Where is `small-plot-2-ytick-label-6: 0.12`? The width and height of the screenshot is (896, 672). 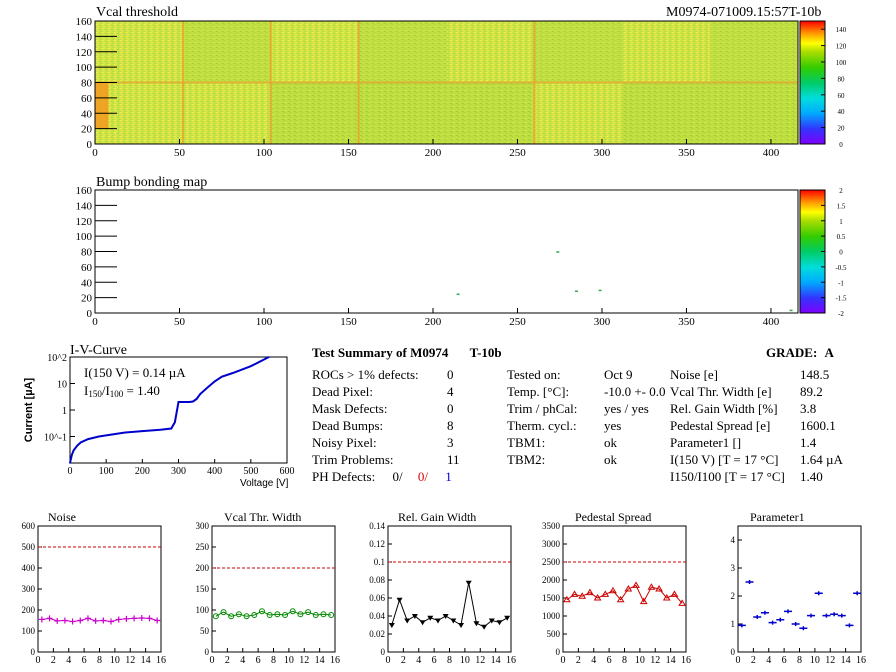 small-plot-2-ytick-label-6: 0.12 is located at coordinates (377, 544).